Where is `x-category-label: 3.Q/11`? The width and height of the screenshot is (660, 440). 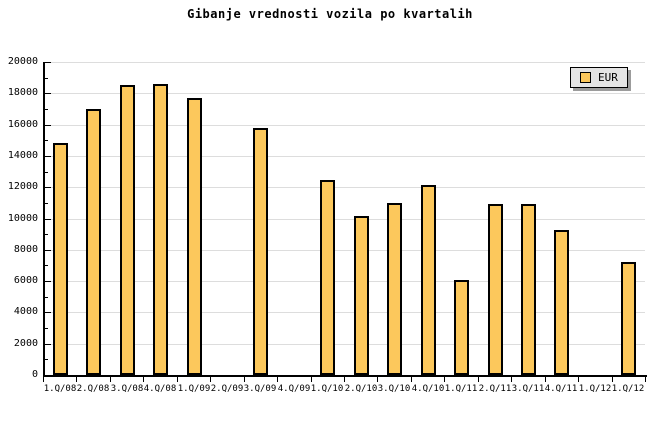
x-category-label: 3.Q/11 is located at coordinates (528, 389).